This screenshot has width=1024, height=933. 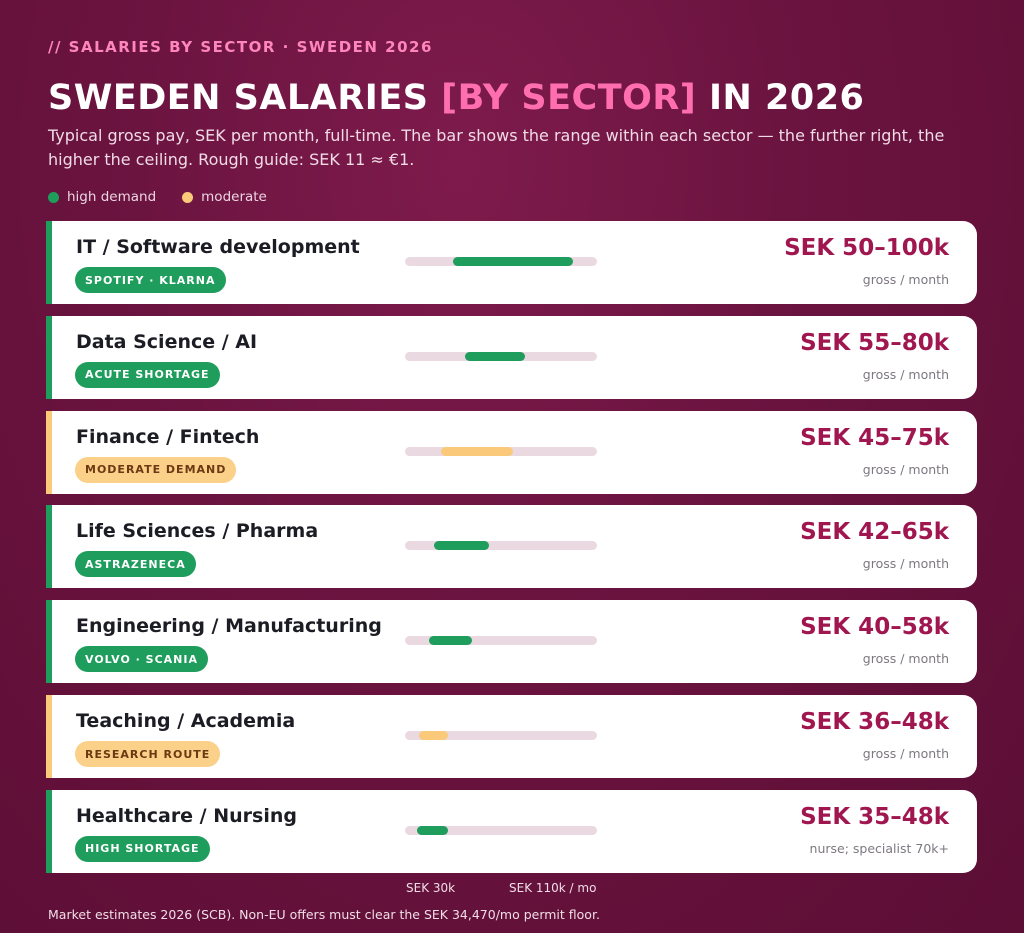 I want to click on sector-badge: VOLVO · SCANIA, so click(x=141, y=659).